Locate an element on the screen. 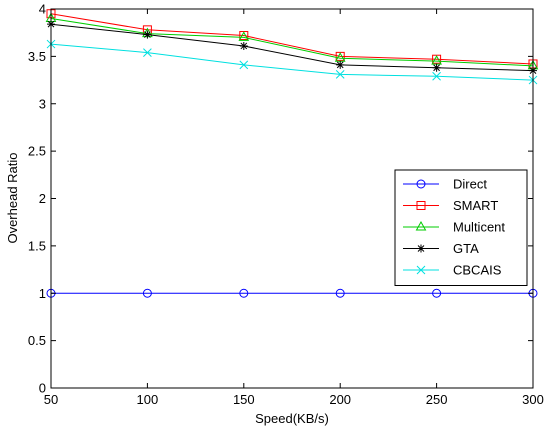 The width and height of the screenshot is (550, 433). series-line-cbcais is located at coordinates (292, 62).